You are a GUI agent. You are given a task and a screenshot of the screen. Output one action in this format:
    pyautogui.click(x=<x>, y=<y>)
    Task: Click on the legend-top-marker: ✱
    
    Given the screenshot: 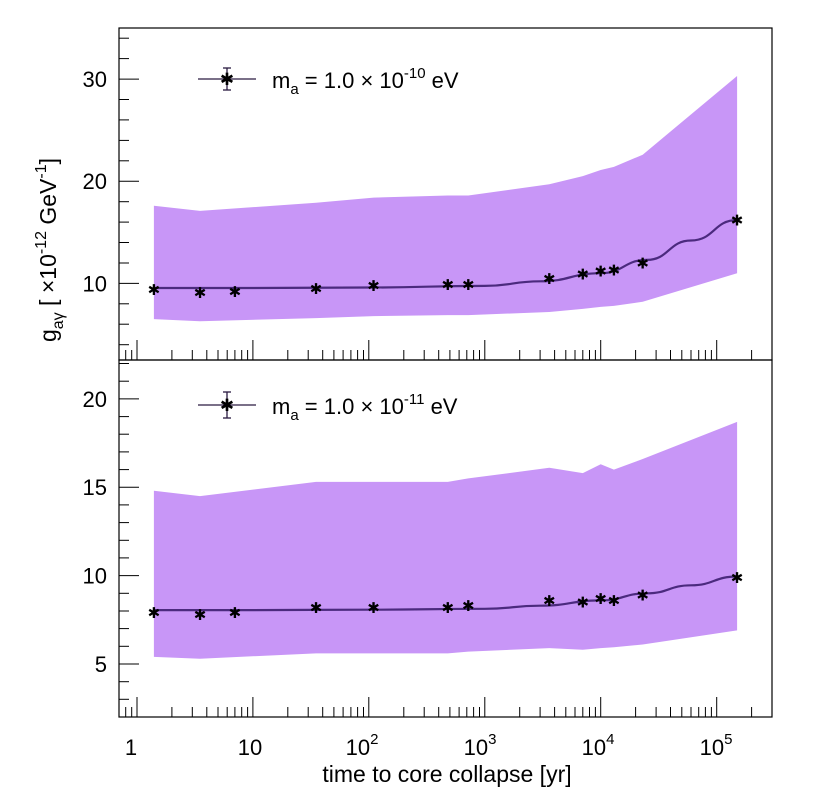 What is the action you would take?
    pyautogui.click(x=227, y=79)
    